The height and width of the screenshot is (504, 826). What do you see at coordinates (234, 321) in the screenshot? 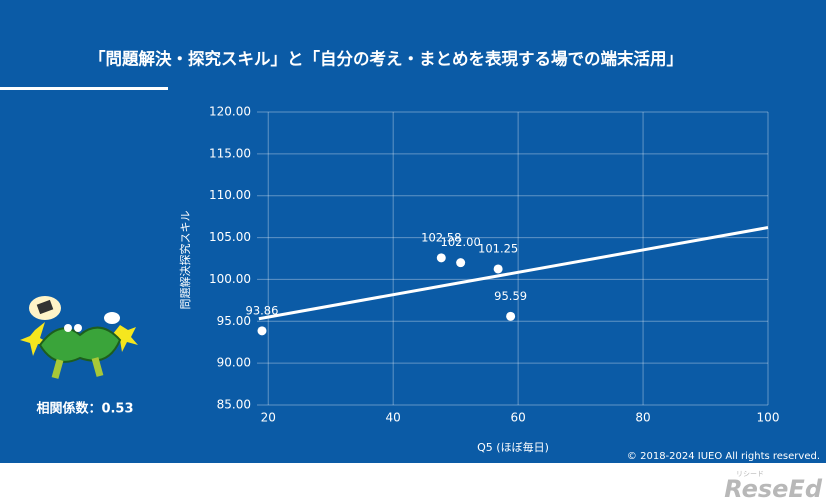
I see `y-tick-label: 95.00` at bounding box center [234, 321].